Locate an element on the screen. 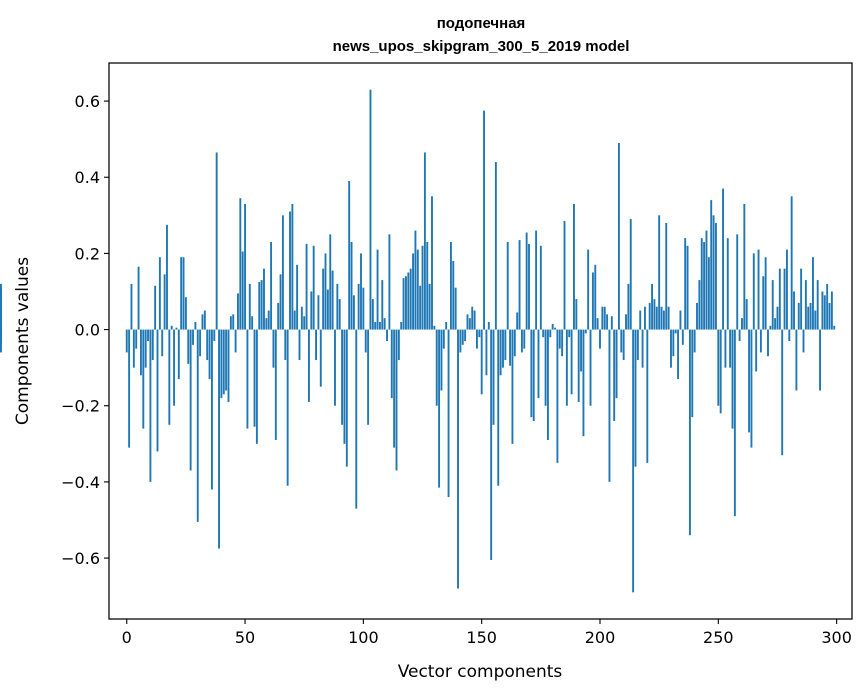  chart-title-line2: news_upos_skipgram_300_5_2019 model is located at coordinates (481, 46).